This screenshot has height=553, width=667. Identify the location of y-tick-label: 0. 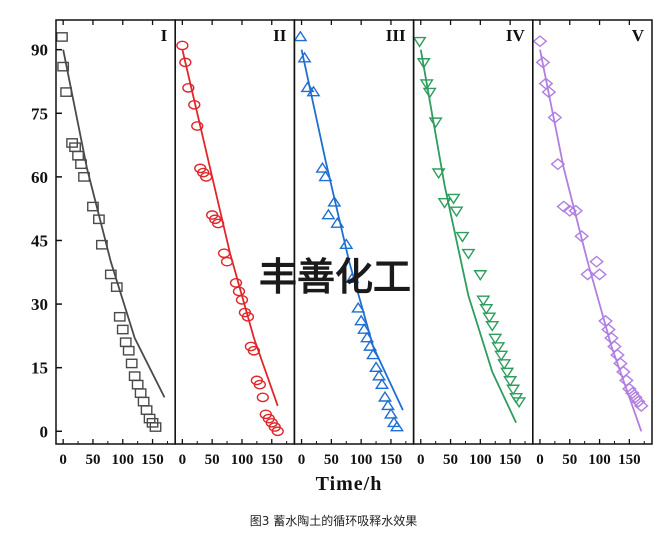
(44, 431).